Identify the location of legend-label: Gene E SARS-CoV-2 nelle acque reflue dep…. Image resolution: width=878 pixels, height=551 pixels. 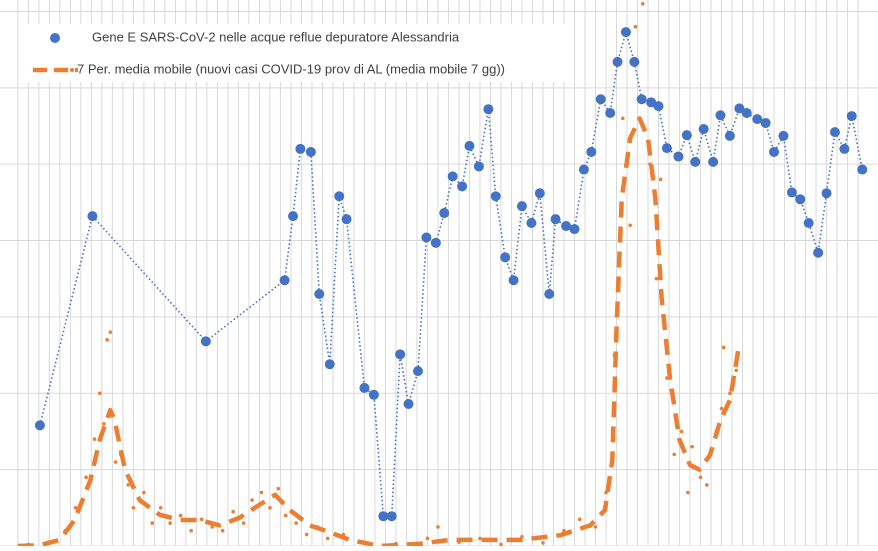
(276, 36).